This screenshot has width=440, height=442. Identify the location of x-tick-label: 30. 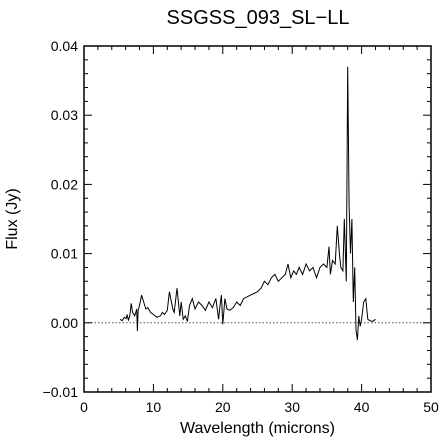
(292, 407).